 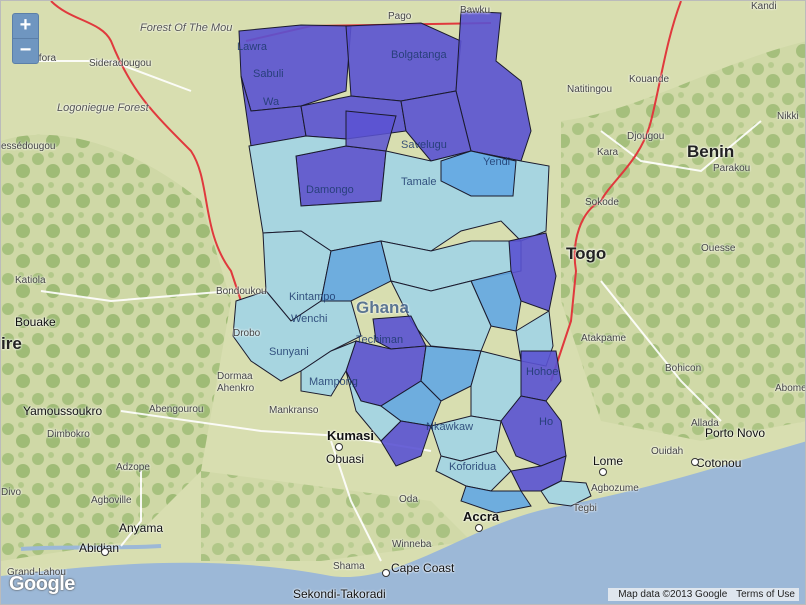 What do you see at coordinates (705, 423) in the screenshot?
I see `label-allada: Allada` at bounding box center [705, 423].